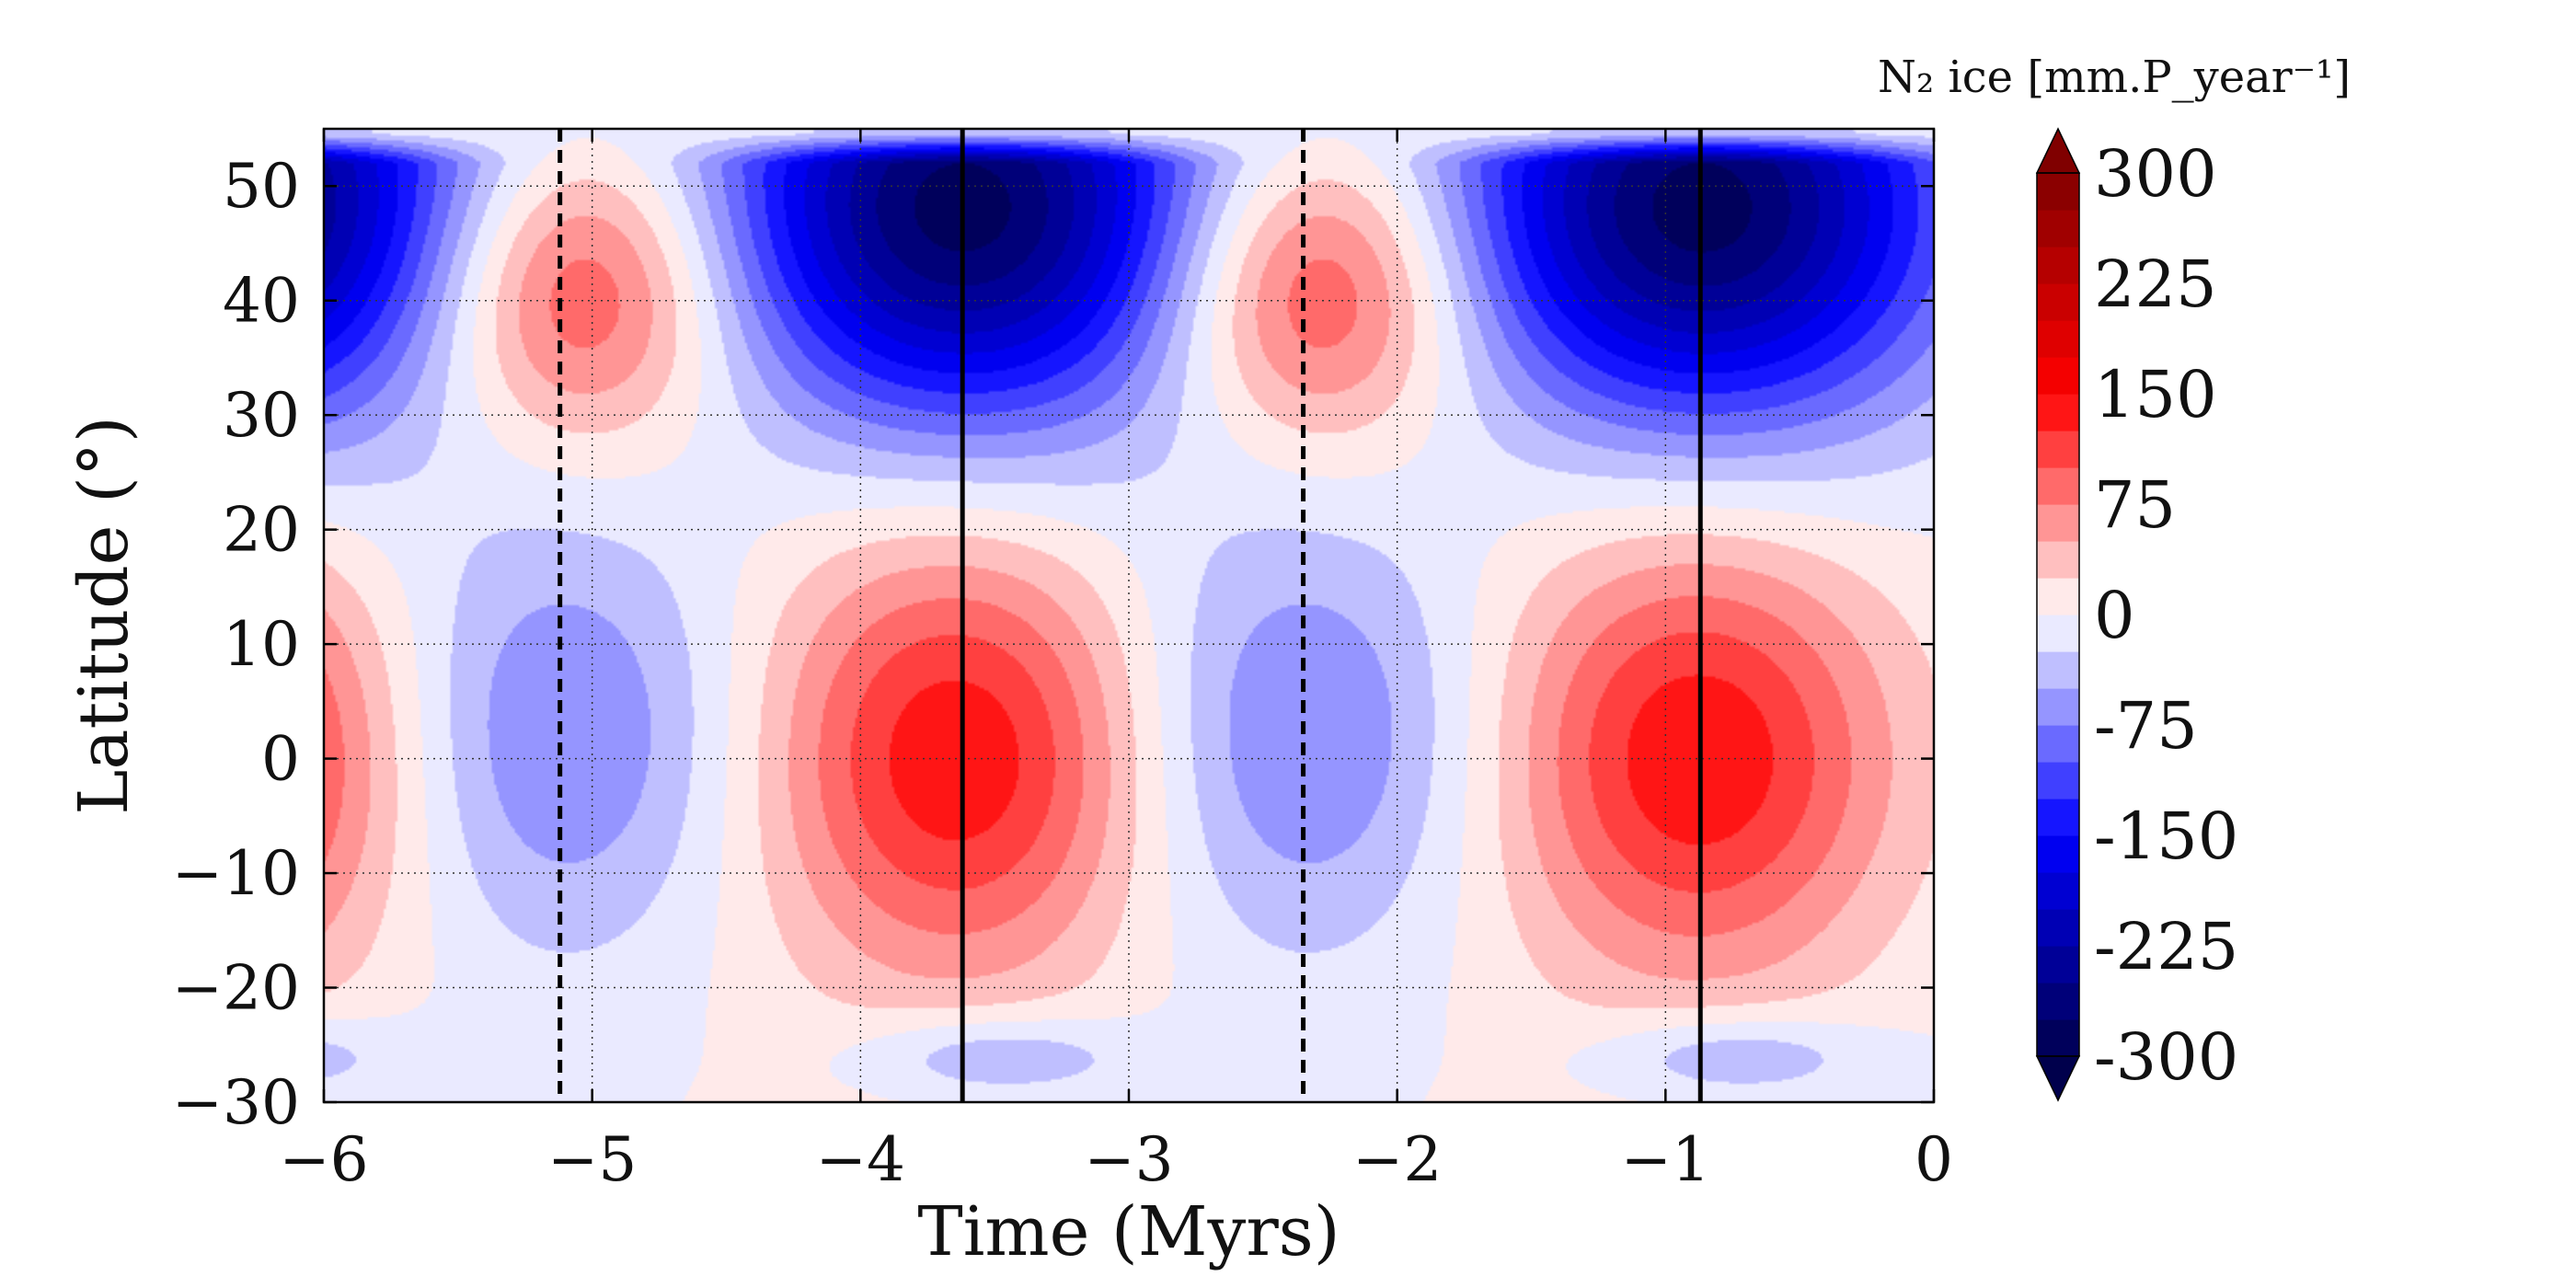 The image size is (2576, 1288). What do you see at coordinates (236, 1102) in the screenshot?
I see `y-tick-label: −30` at bounding box center [236, 1102].